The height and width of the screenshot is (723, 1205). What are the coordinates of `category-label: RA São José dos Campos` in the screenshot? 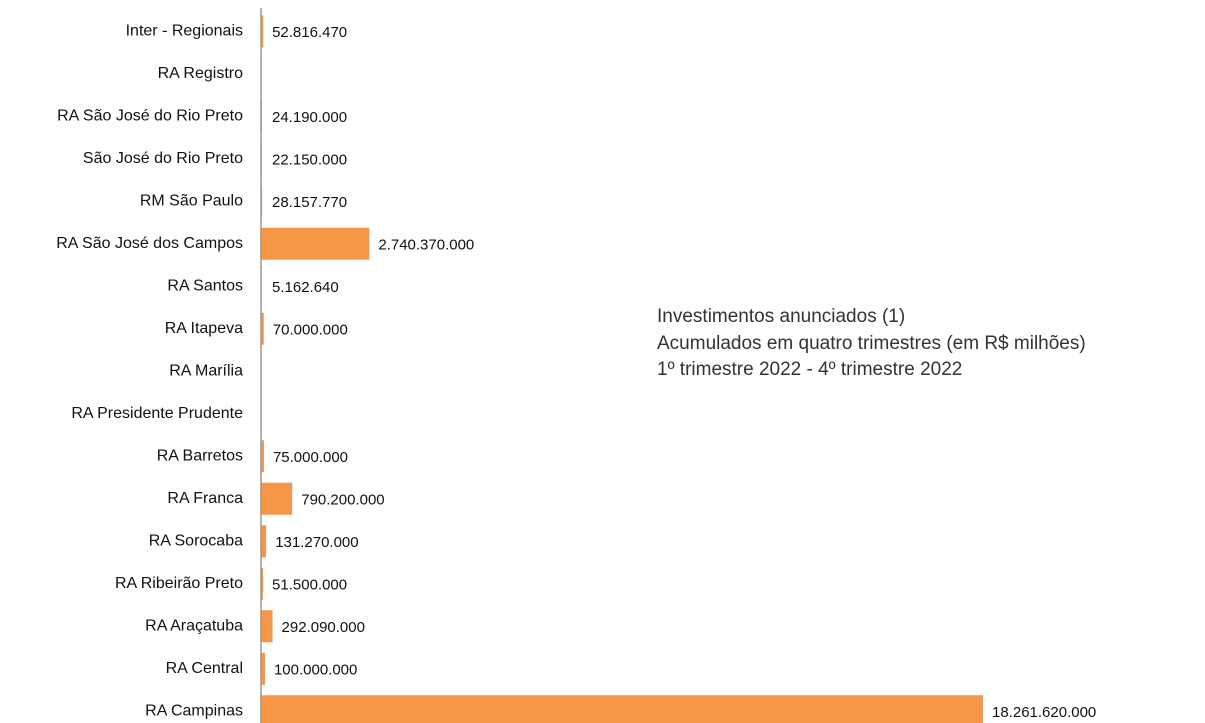 It's located at (149, 243).